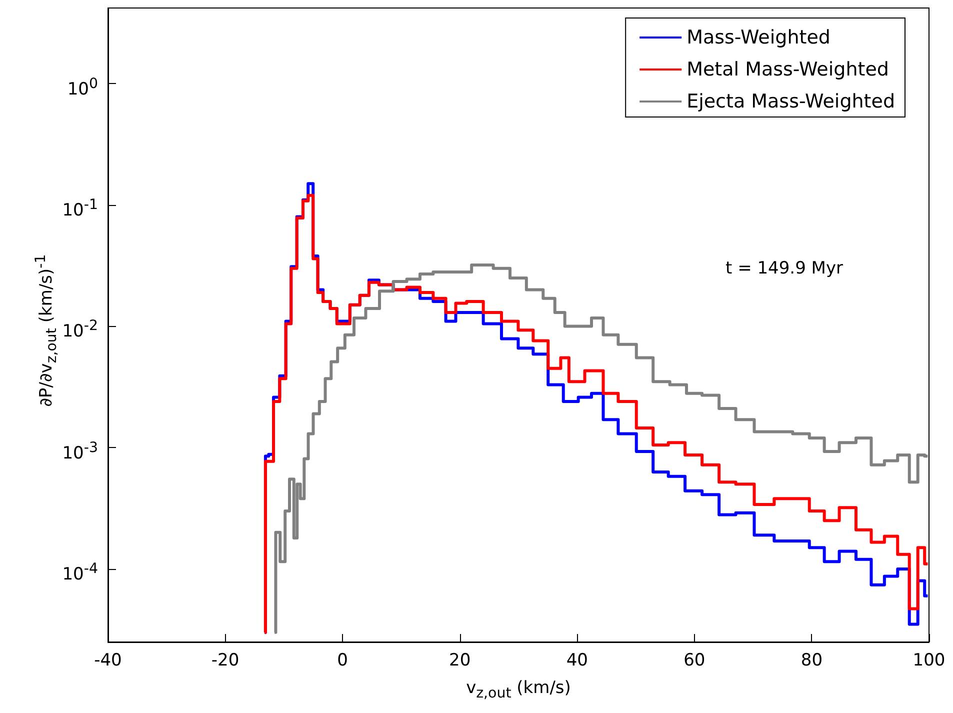 Image resolution: width=953 pixels, height=713 pixels. Describe the element at coordinates (460, 660) in the screenshot. I see `x-tick-label: 20` at that location.